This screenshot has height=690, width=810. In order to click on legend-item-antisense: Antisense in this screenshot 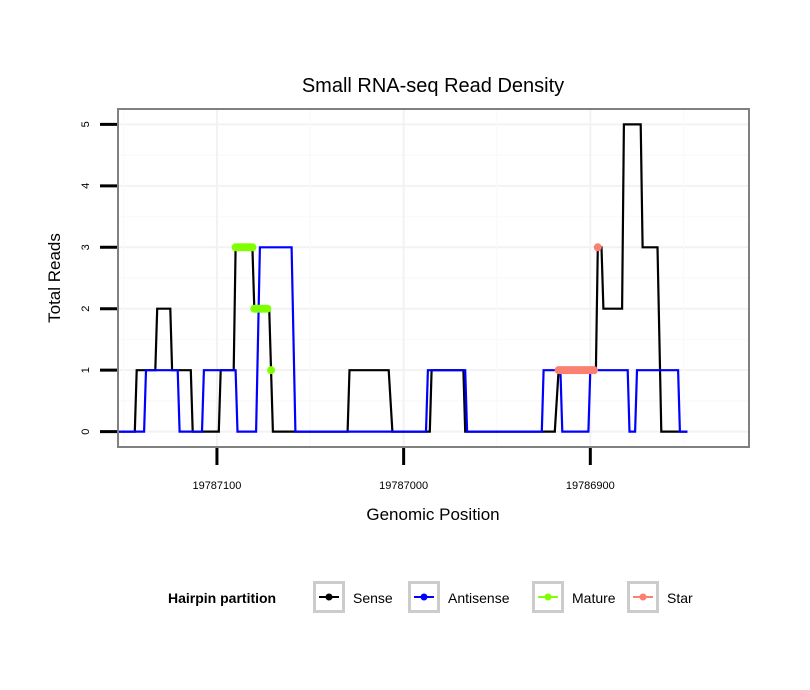, I will do `click(459, 597)`.